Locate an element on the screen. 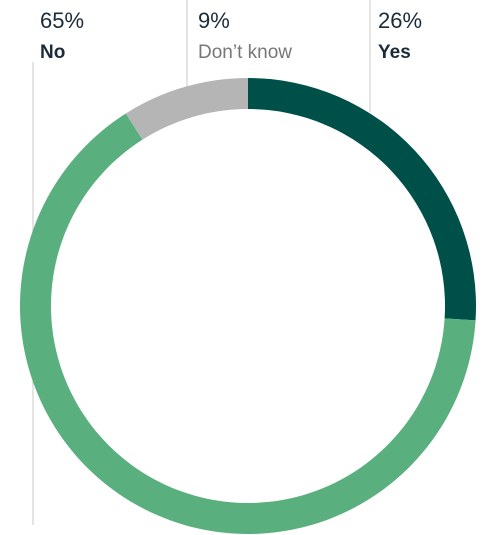 This screenshot has width=484, height=535. value-label: 26% is located at coordinates (400, 20).